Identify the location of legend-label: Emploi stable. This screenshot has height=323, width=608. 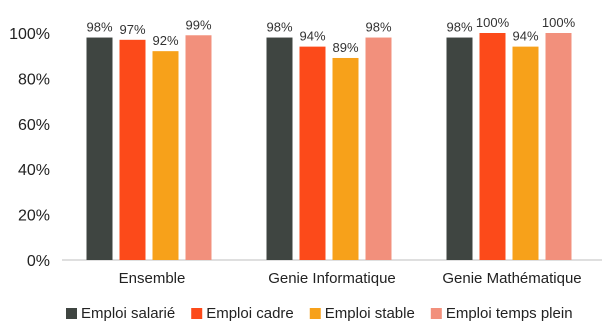
(370, 313).